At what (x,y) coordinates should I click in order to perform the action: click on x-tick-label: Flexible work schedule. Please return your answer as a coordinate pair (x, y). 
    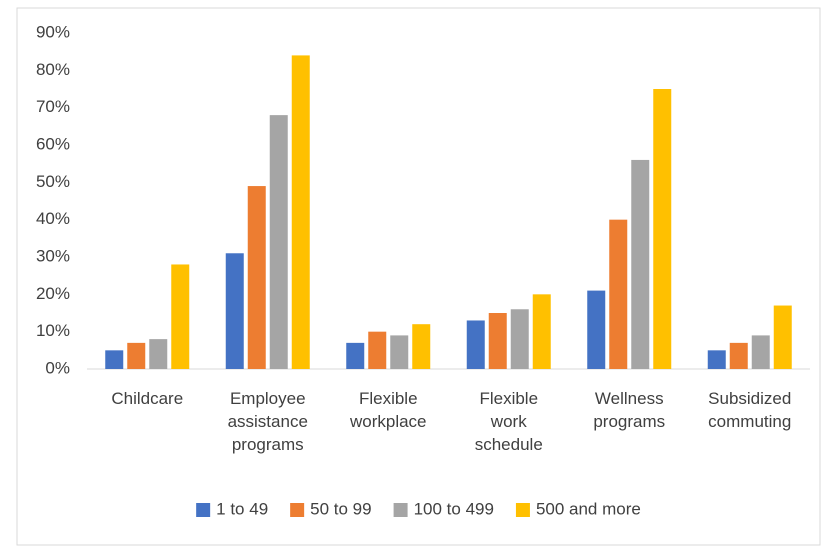
    Looking at the image, I should click on (508, 421).